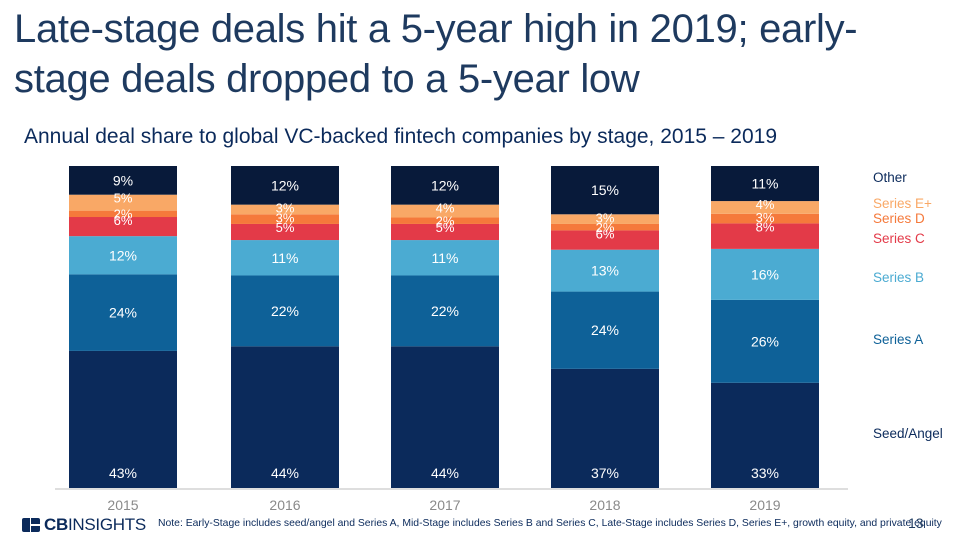 The image size is (962, 543). What do you see at coordinates (765, 226) in the screenshot?
I see `data-label-2019-series-c: 8%` at bounding box center [765, 226].